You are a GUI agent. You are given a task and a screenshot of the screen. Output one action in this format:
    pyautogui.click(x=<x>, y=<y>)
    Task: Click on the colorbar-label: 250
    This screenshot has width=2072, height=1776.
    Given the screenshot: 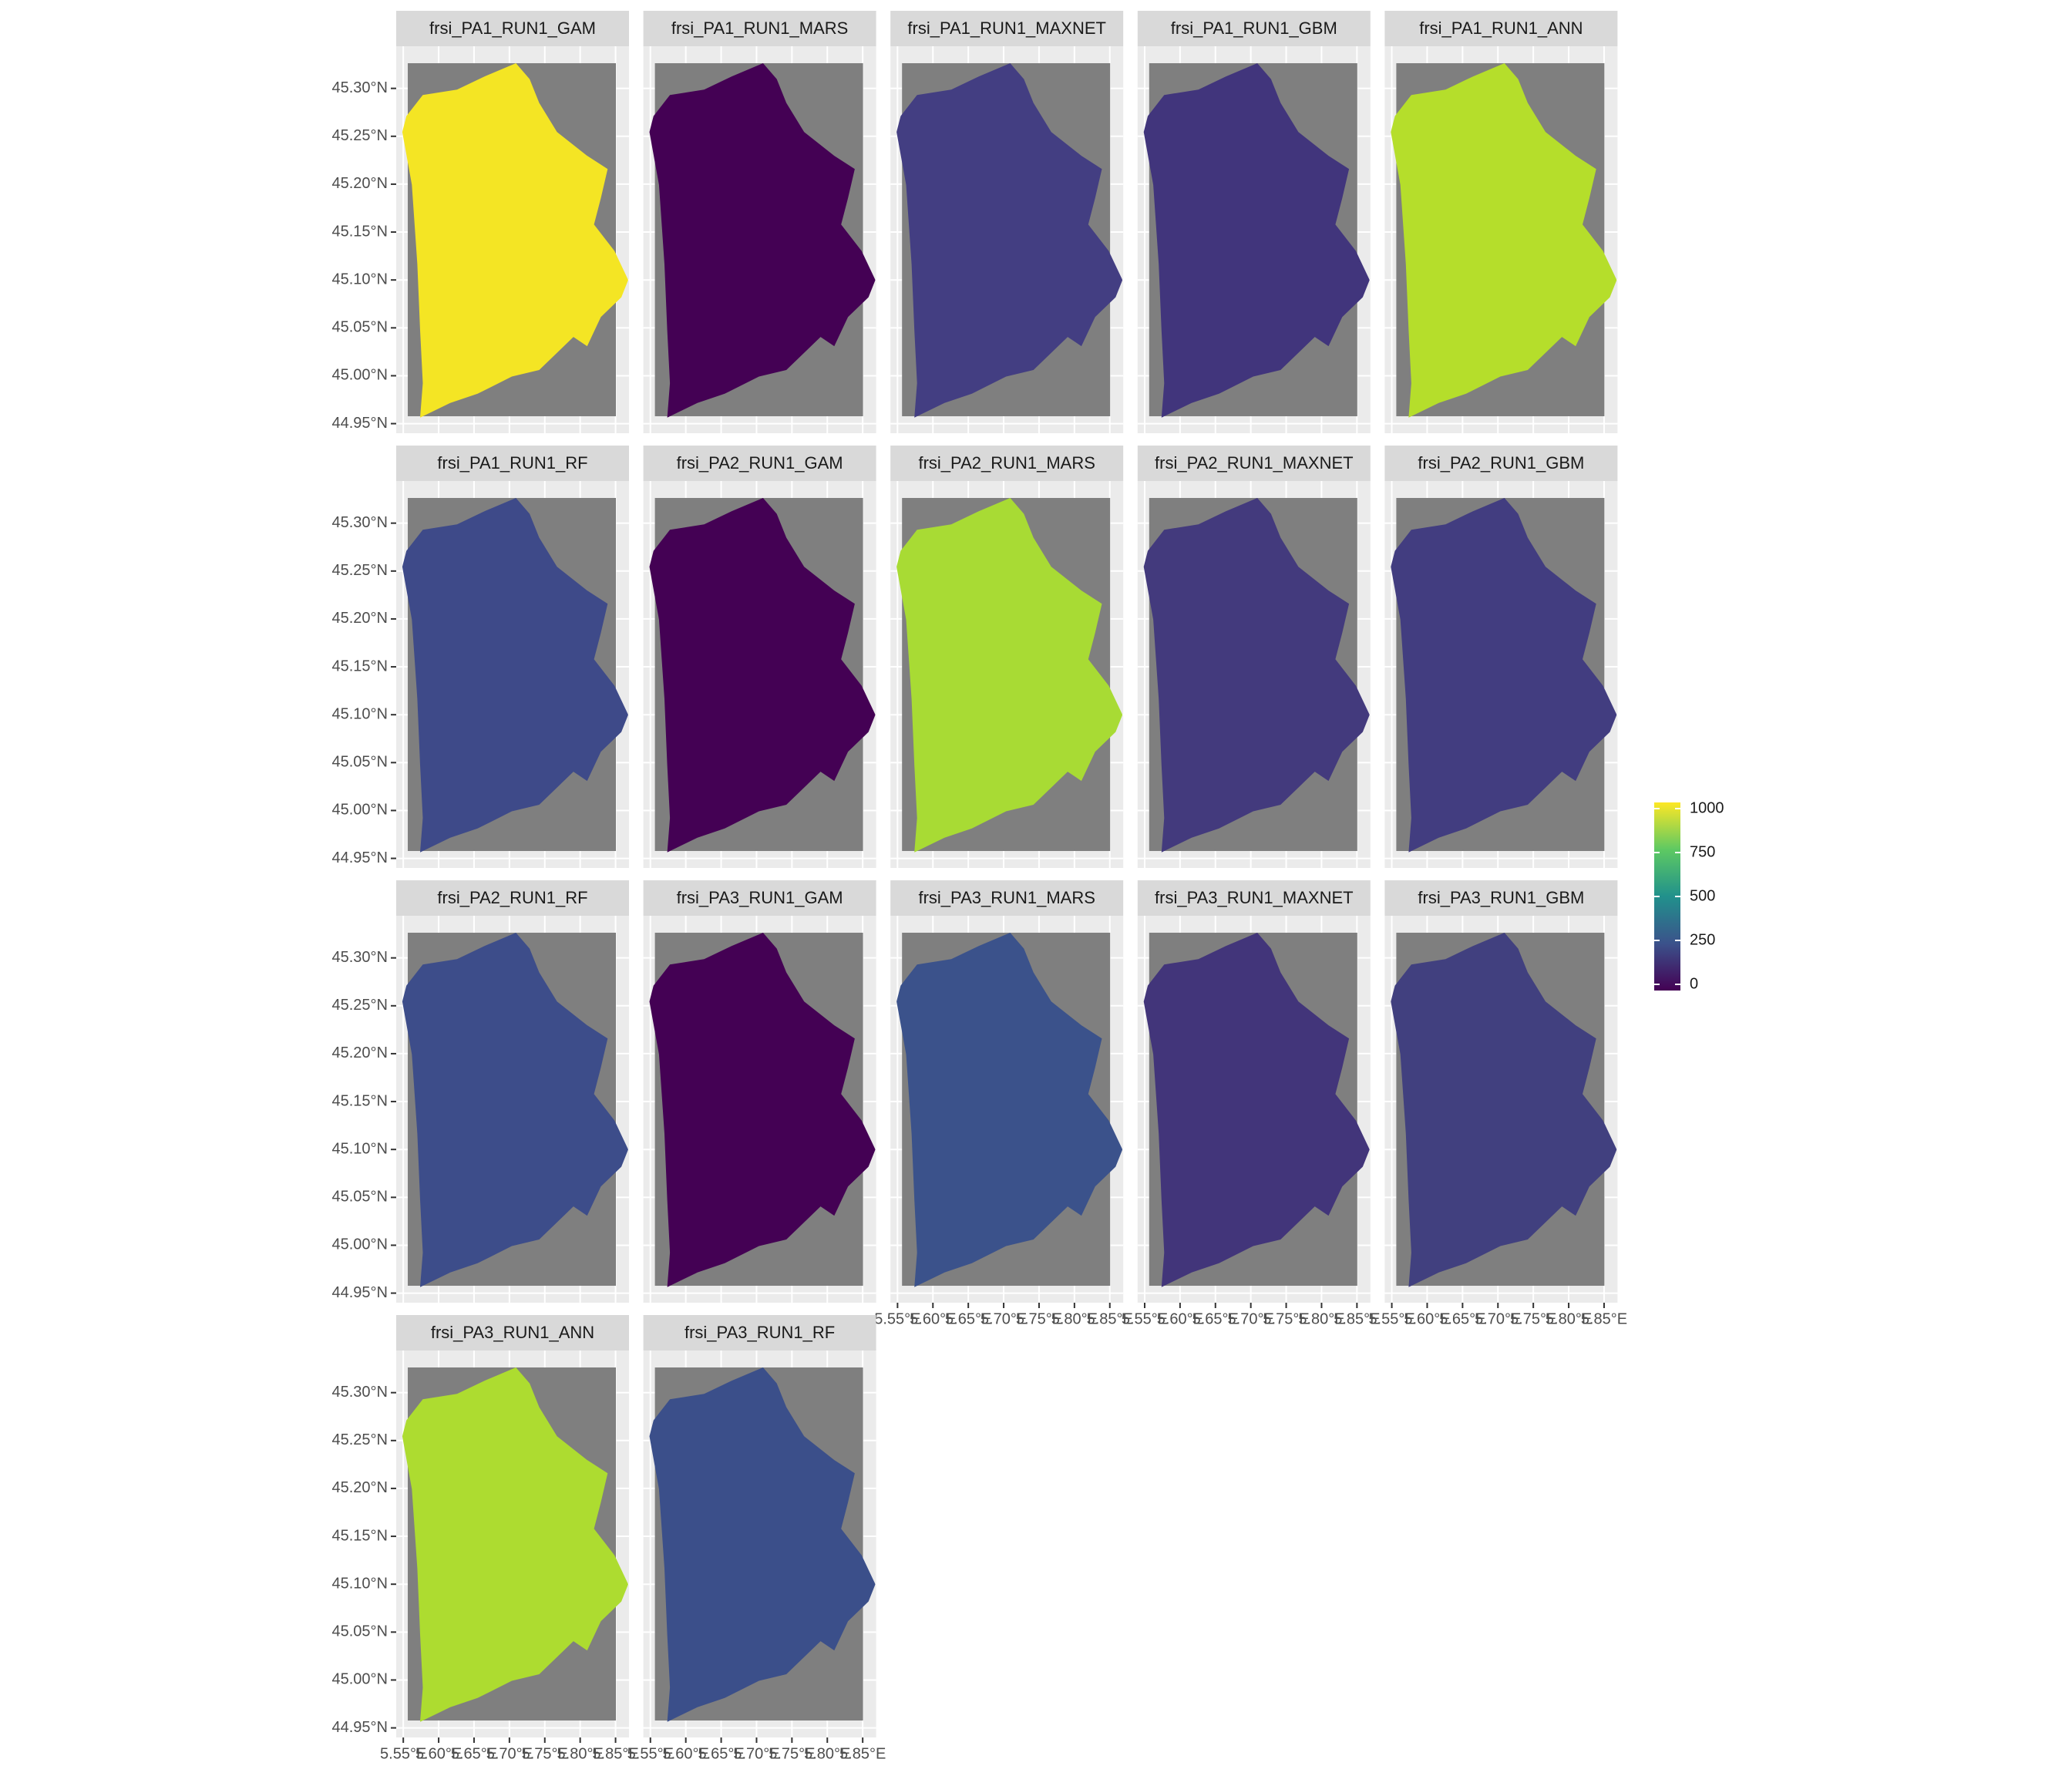 What is the action you would take?
    pyautogui.click(x=1703, y=940)
    